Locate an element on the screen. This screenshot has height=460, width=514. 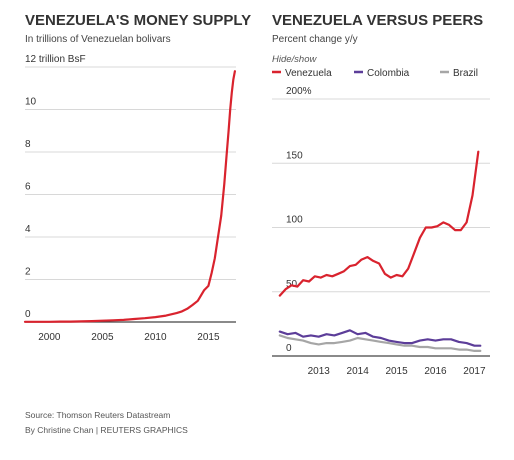
legend-item-colombia: Colombia is located at coordinates (382, 73).